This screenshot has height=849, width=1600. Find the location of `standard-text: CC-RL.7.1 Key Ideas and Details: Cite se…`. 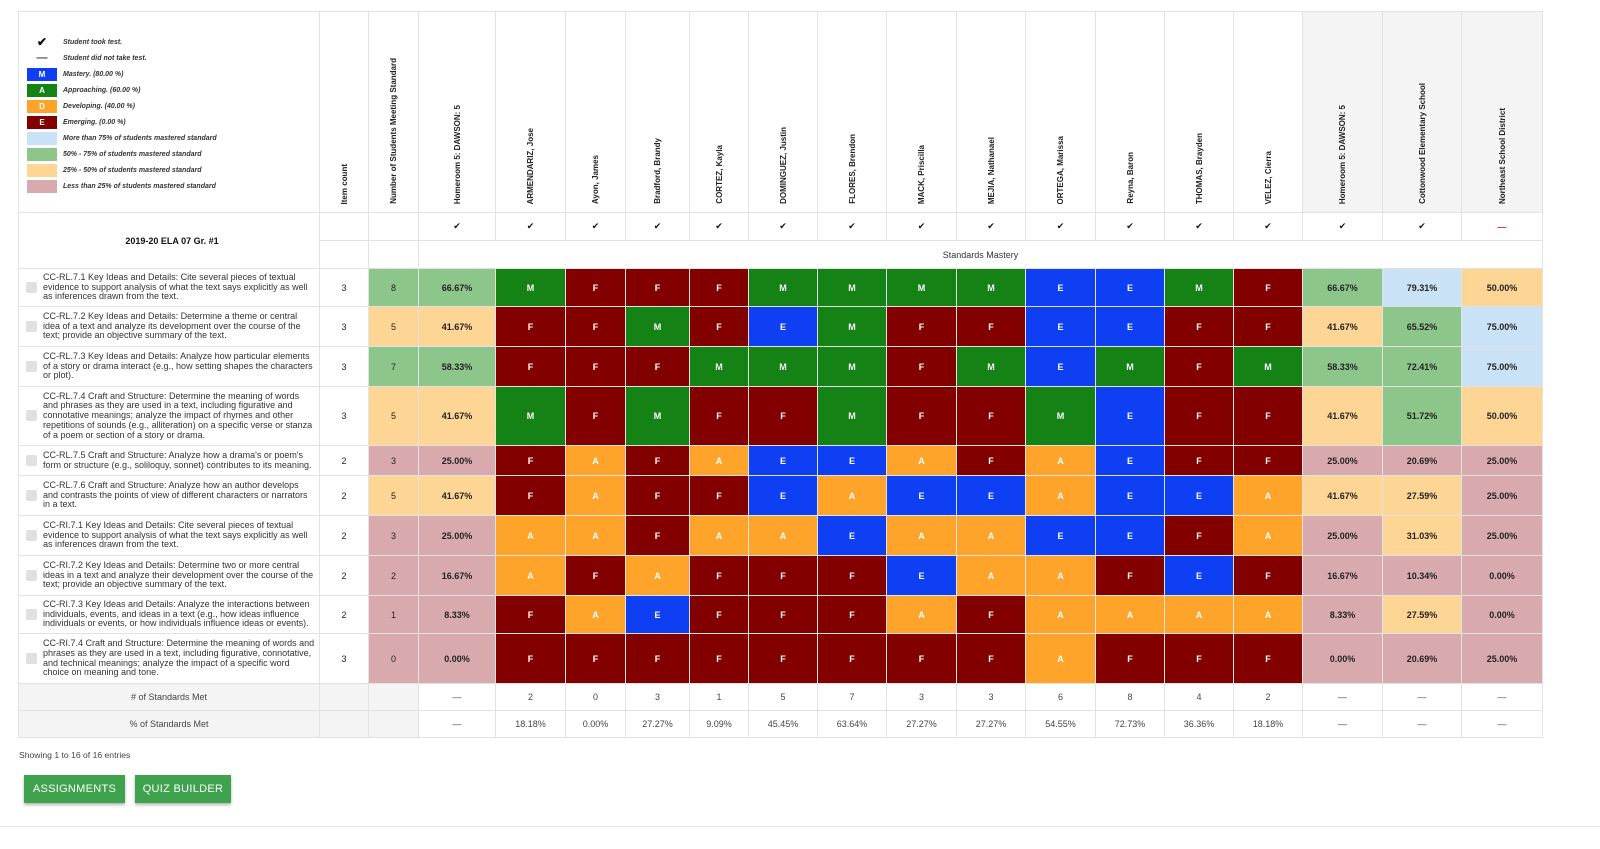

standard-text: CC-RL.7.1 Key Ideas and Details: Cite se… is located at coordinates (175, 286).